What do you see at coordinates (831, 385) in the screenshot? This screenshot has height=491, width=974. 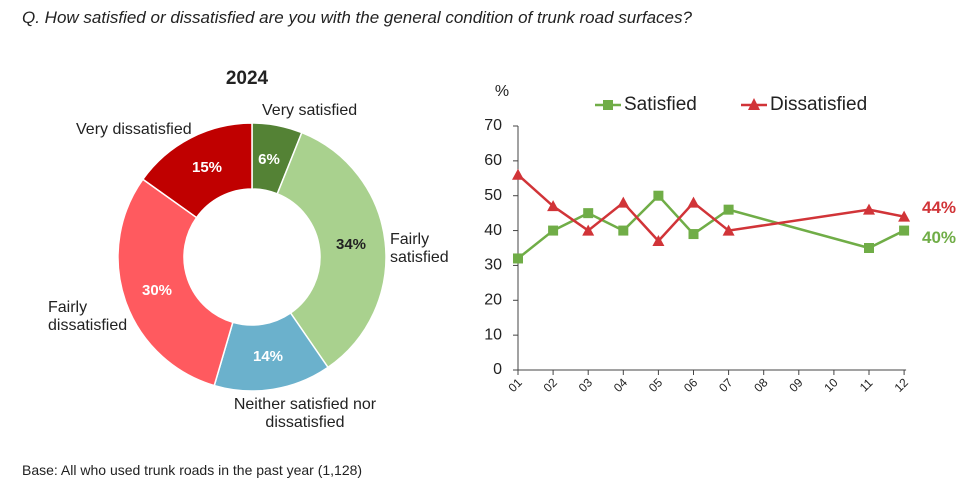 I see `x-tick-label: 10` at bounding box center [831, 385].